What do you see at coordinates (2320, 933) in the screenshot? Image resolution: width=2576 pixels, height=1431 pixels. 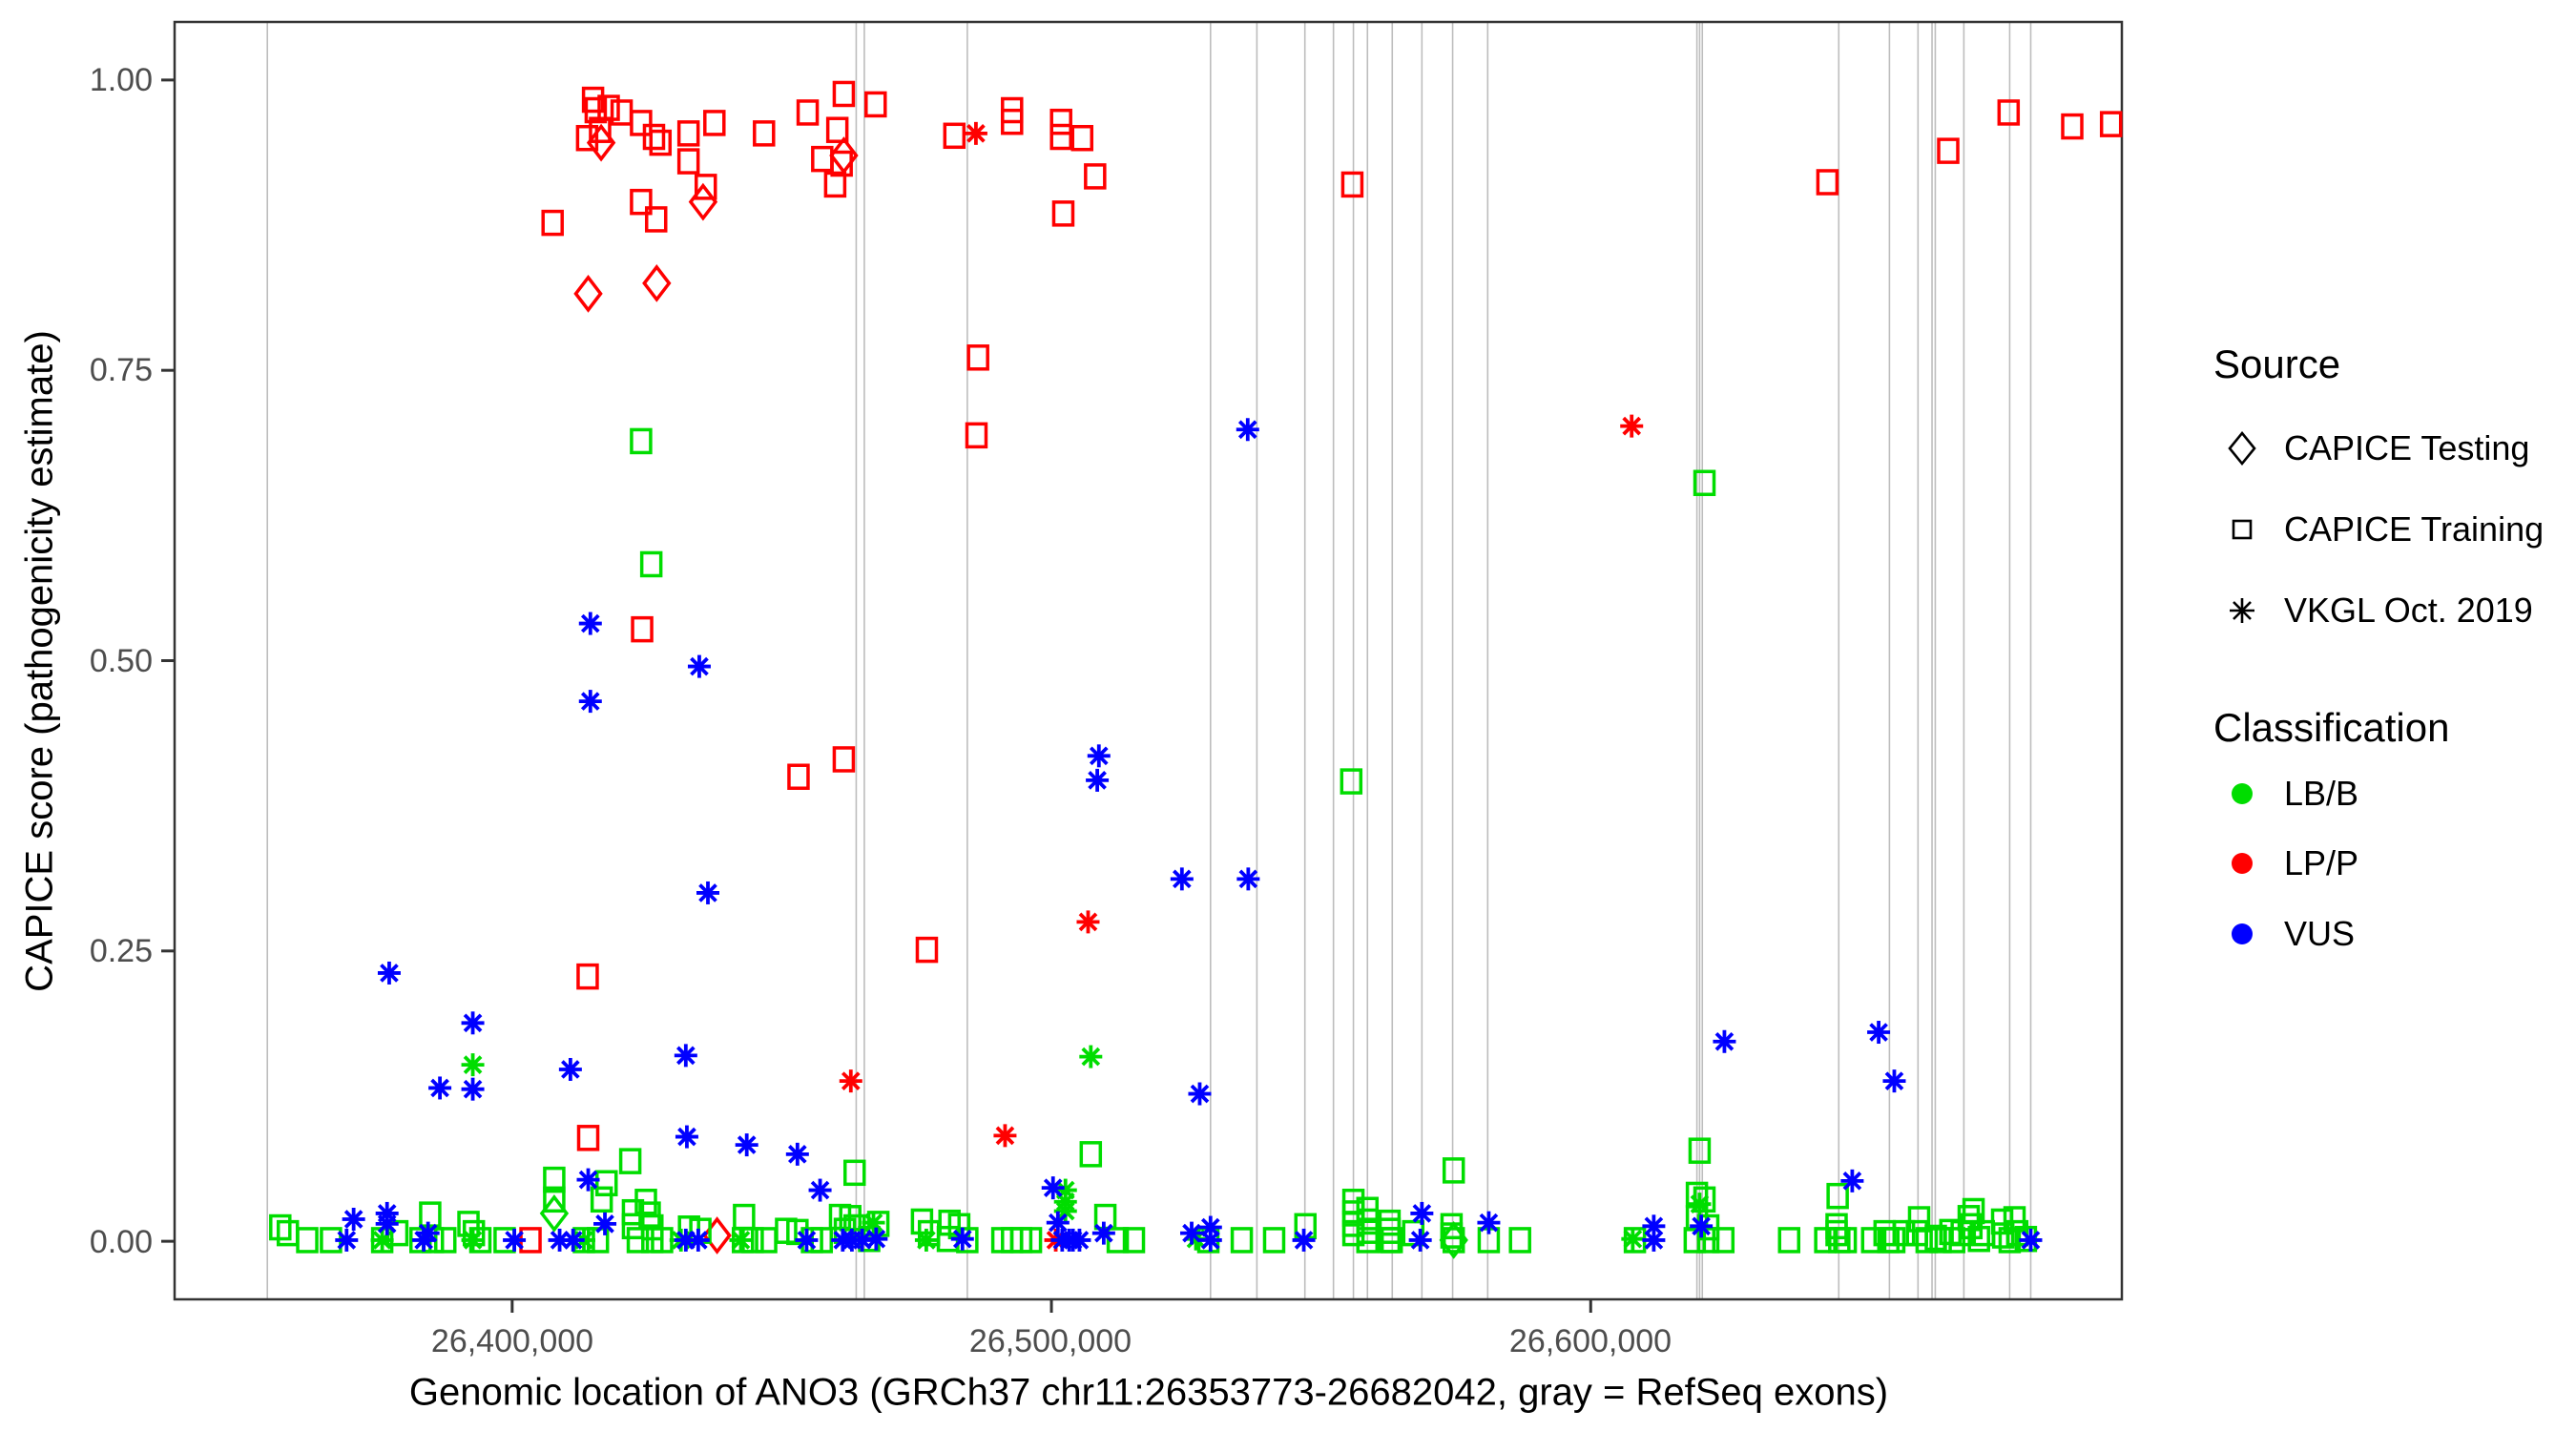 I see `legend-item-label: VUS` at bounding box center [2320, 933].